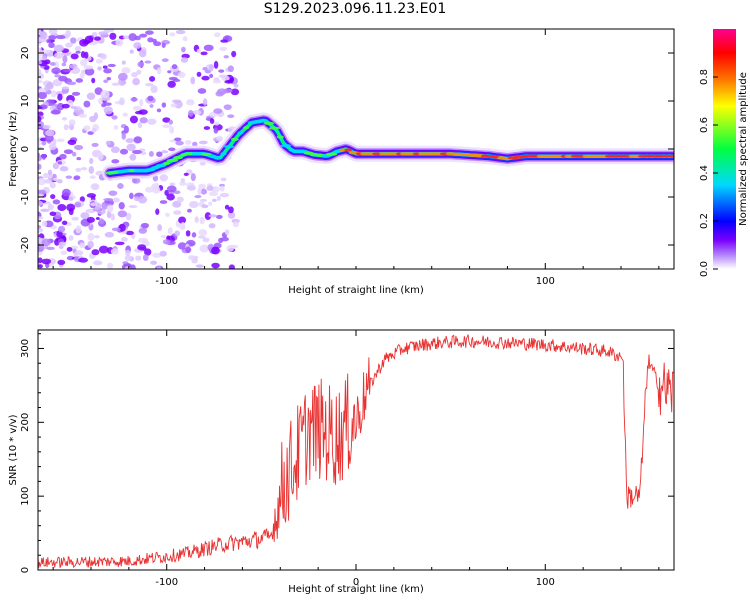 The height and width of the screenshot is (600, 750). Describe the element at coordinates (704, 77) in the screenshot. I see `colorbar-tick-label: 0.8` at that location.